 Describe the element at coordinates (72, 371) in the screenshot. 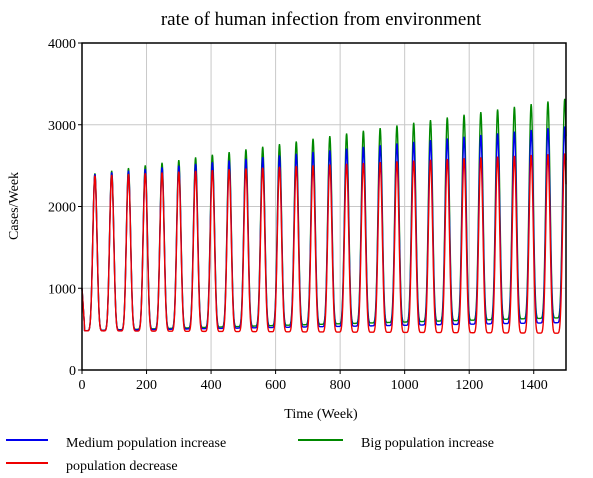

I see `y-tick-label: 0` at that location.